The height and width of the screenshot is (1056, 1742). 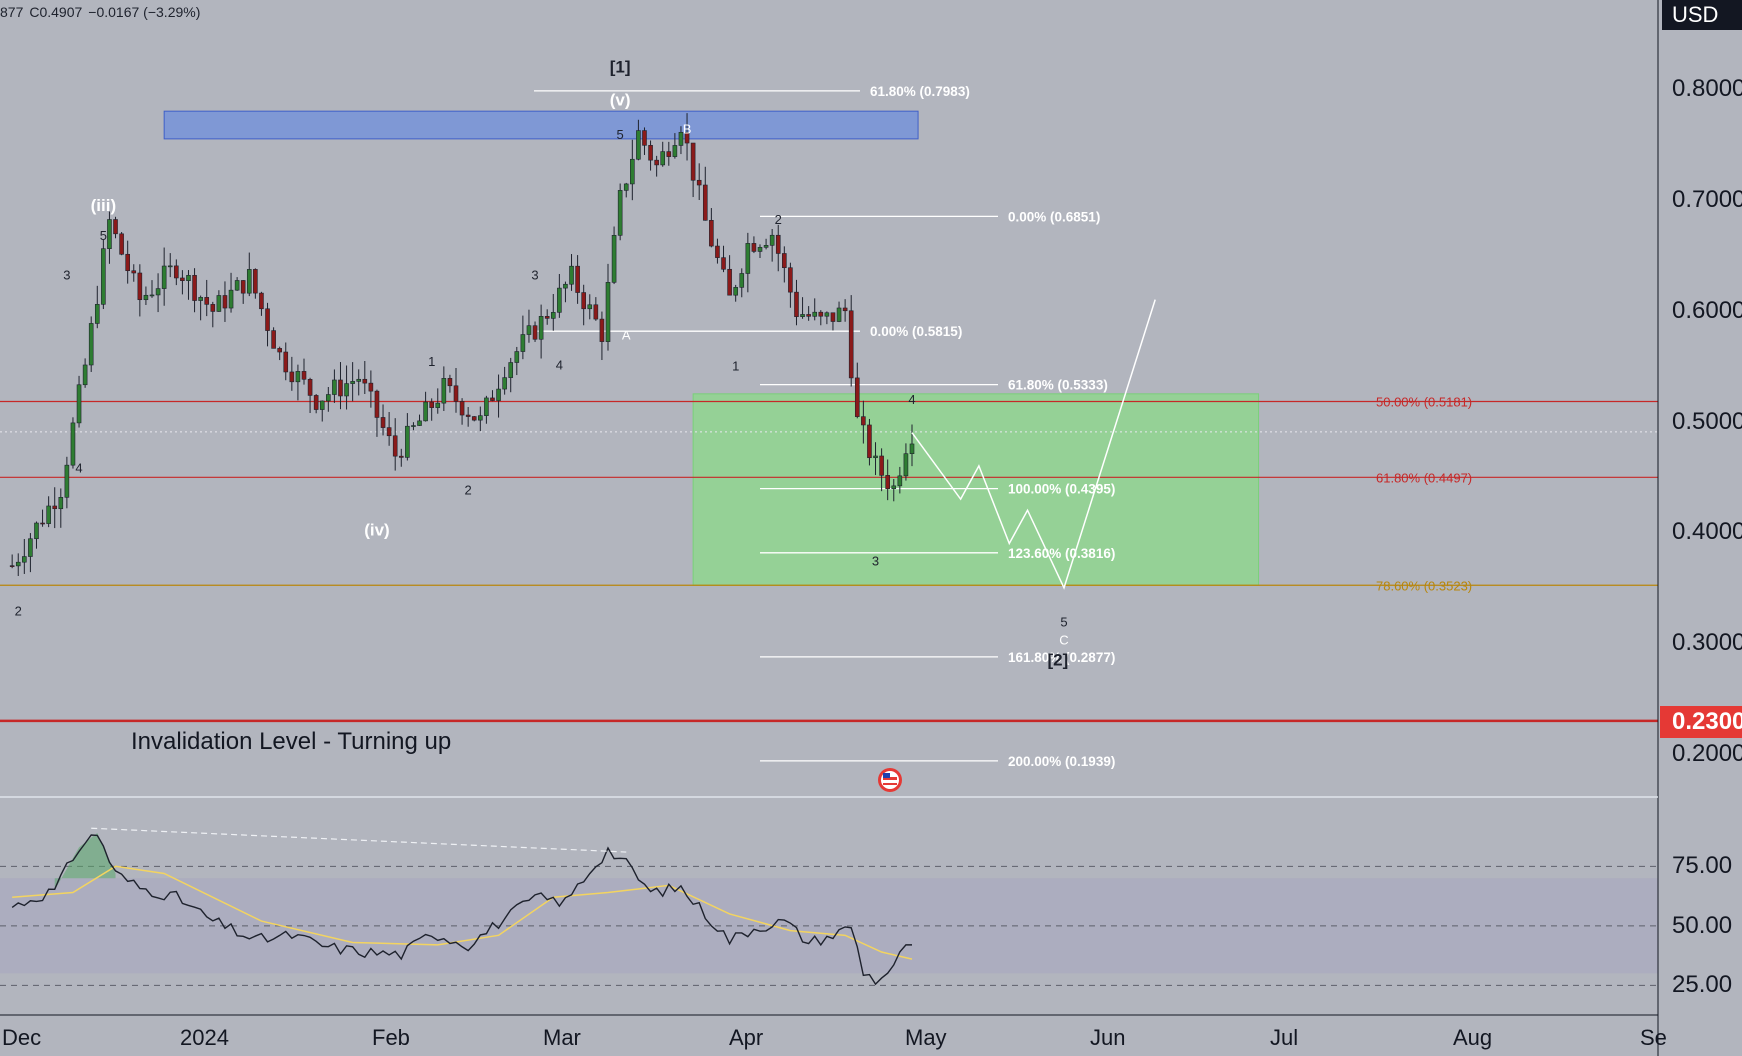 I want to click on wave-label: 4, so click(x=78, y=468).